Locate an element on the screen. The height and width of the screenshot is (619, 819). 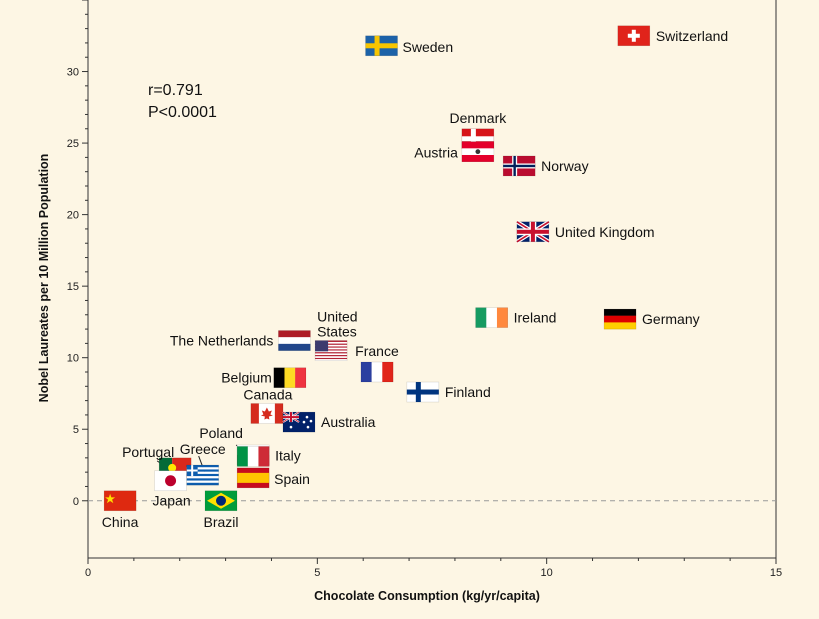
country-label: Austria is located at coordinates (436, 153).